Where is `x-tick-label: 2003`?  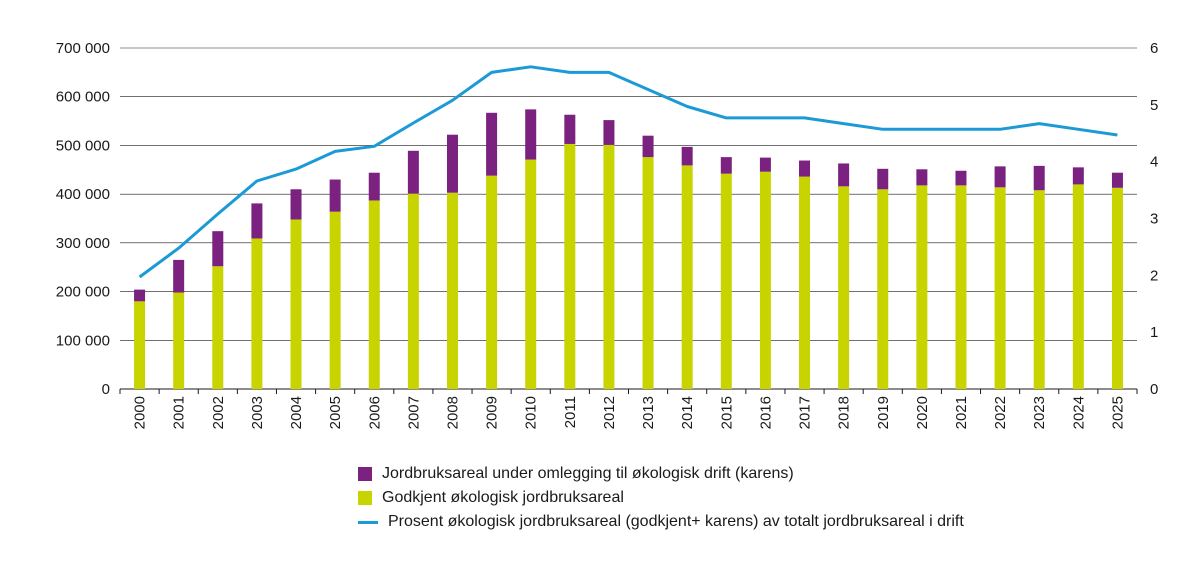
x-tick-label: 2003 is located at coordinates (257, 412).